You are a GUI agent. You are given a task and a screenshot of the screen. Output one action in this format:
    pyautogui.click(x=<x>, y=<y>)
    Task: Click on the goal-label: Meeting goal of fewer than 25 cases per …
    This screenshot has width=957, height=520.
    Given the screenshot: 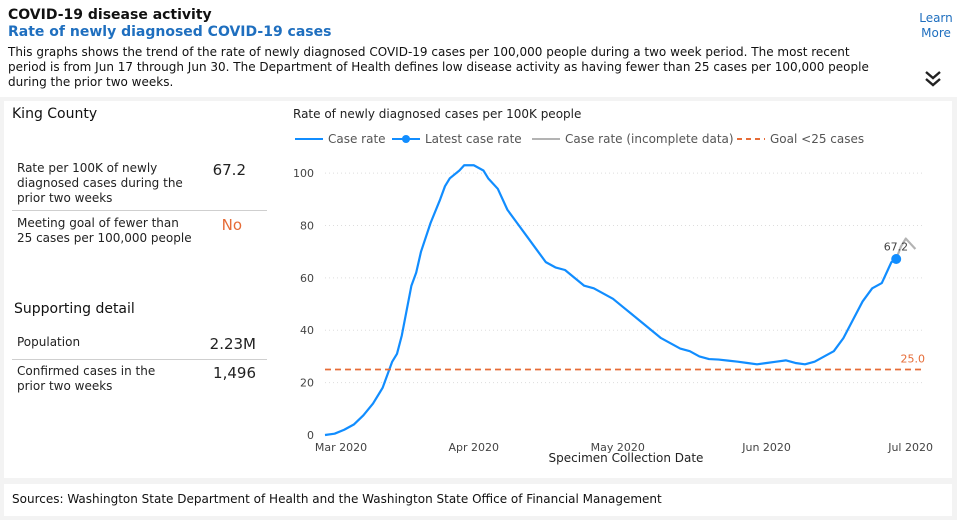 What is the action you would take?
    pyautogui.click(x=104, y=230)
    